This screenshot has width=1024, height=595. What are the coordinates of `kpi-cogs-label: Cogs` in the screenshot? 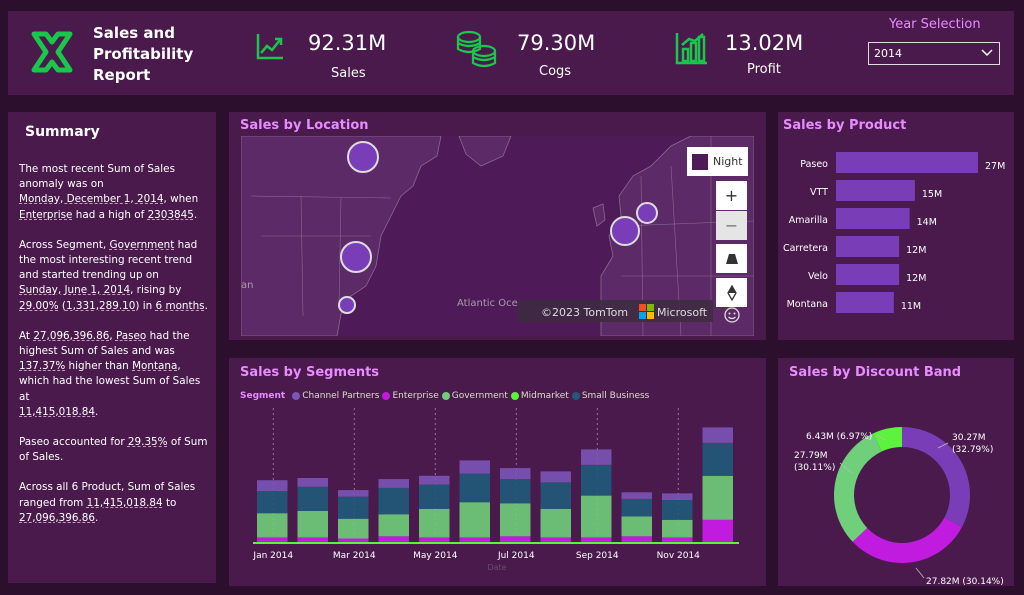 It's located at (555, 71).